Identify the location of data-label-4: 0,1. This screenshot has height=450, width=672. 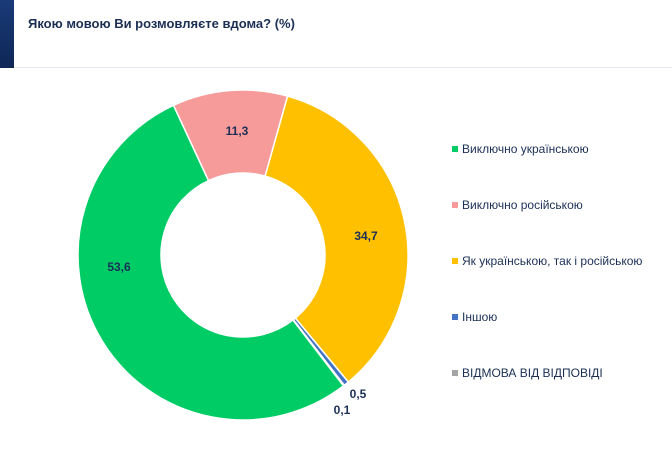
(342, 410).